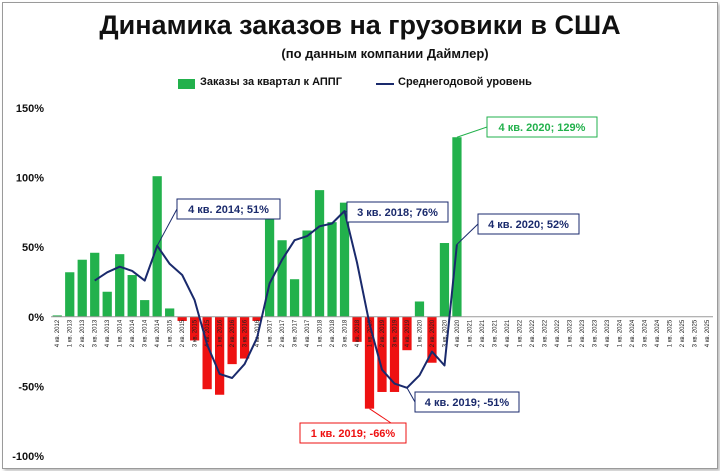  I want to click on x-tick-label: 4 кв. 2013, so click(108, 333).